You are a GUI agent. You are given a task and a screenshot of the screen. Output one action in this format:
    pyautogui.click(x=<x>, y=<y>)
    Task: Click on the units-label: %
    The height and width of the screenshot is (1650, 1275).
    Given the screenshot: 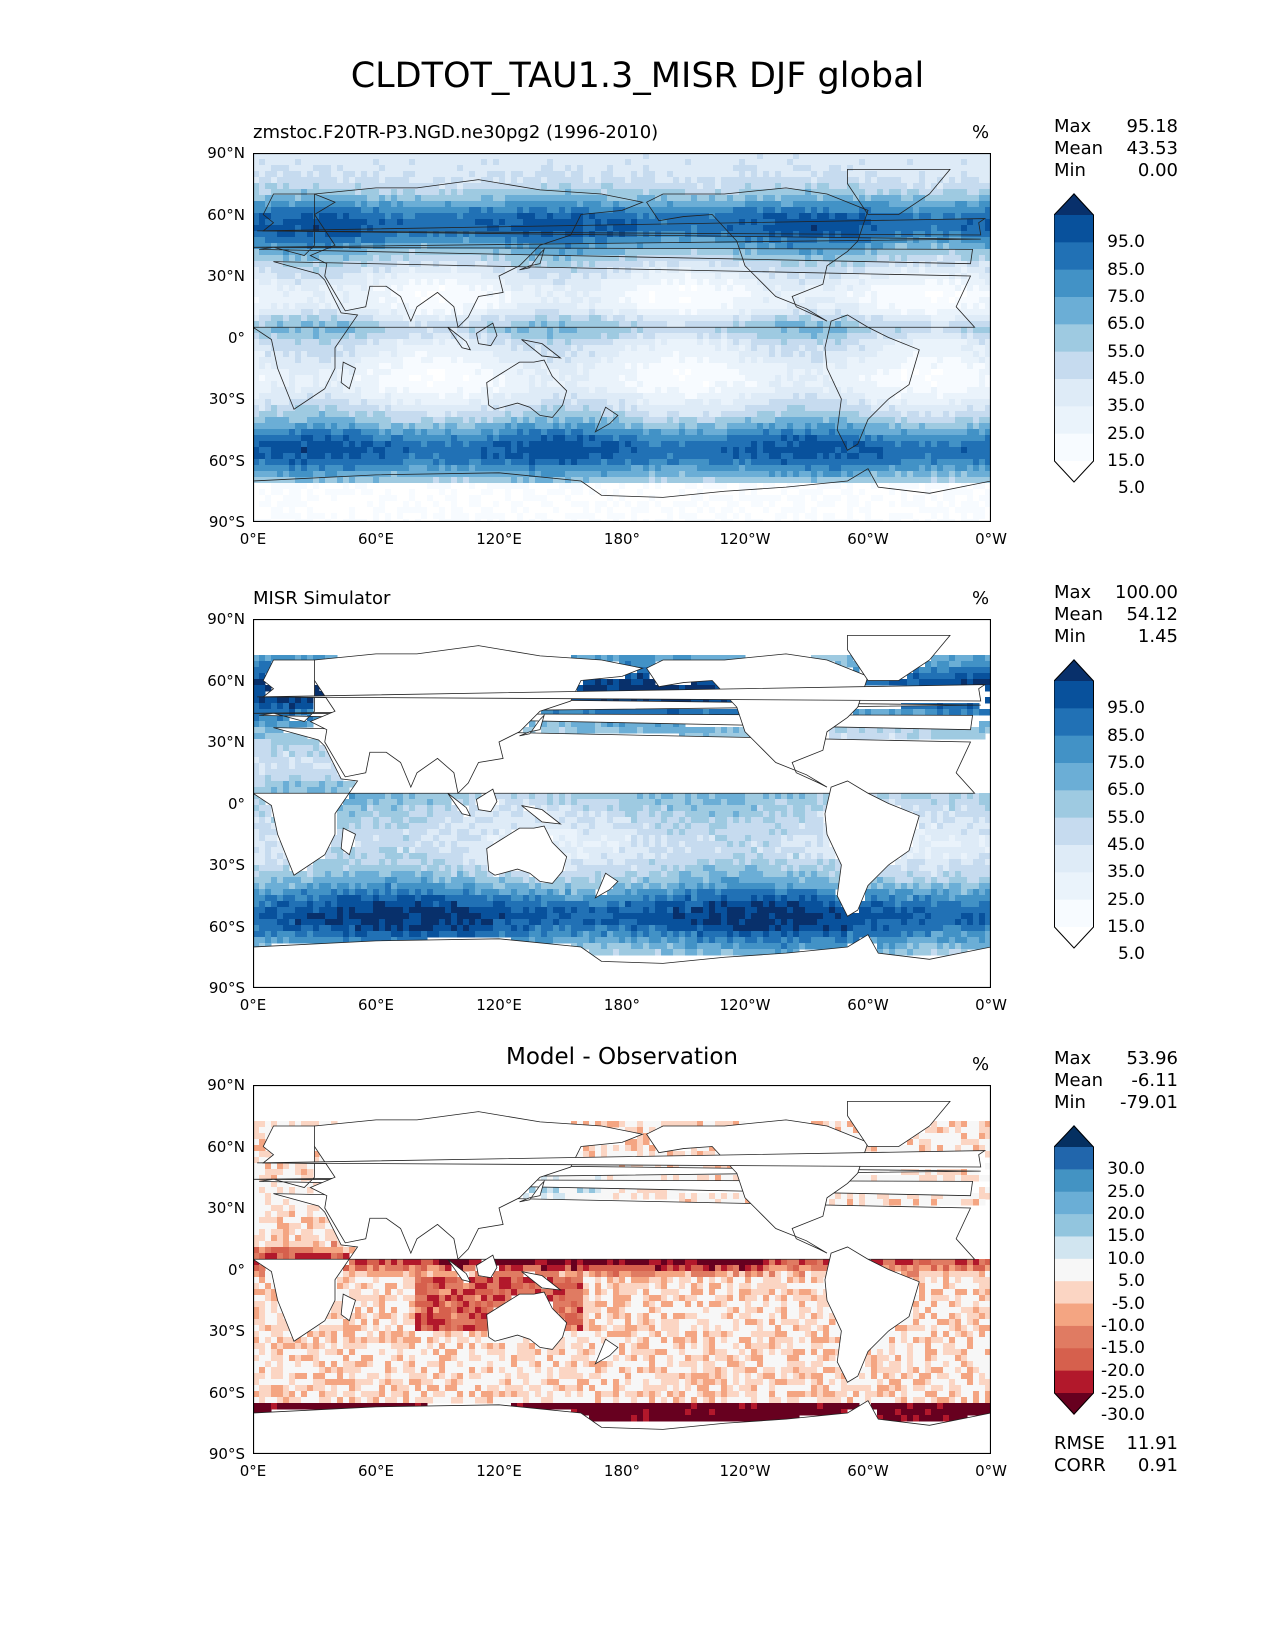 What is the action you would take?
    pyautogui.click(x=981, y=132)
    